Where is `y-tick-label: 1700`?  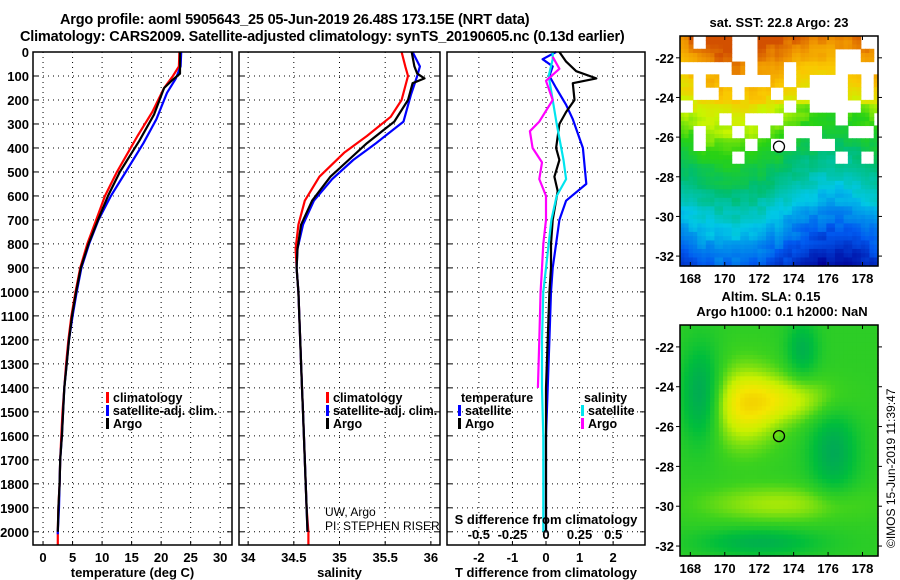
y-tick-label: 1700 is located at coordinates (14, 460).